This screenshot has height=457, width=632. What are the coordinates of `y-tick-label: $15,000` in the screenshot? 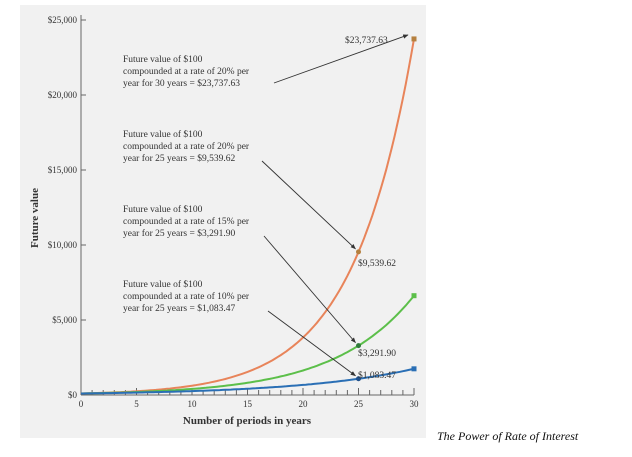 It's located at (63, 170).